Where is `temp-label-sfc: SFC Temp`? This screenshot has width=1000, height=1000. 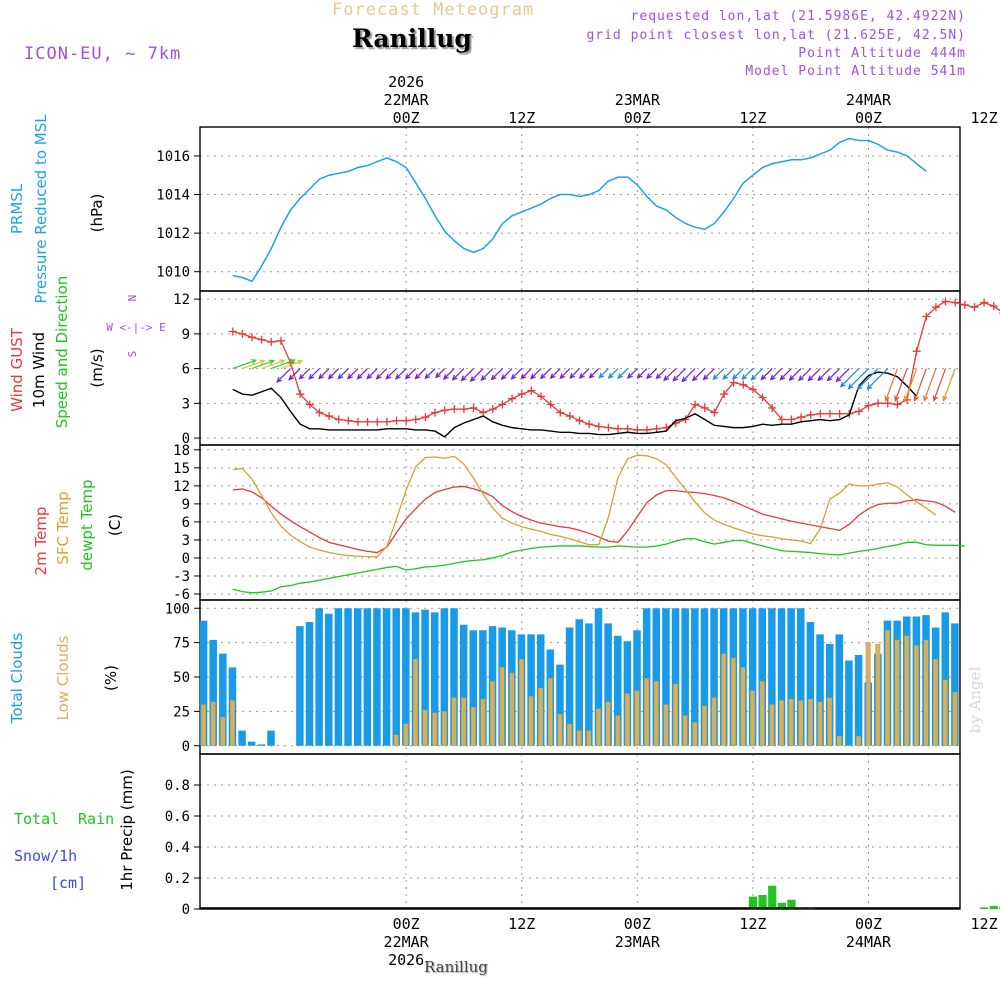 temp-label-sfc: SFC Temp is located at coordinates (63, 527).